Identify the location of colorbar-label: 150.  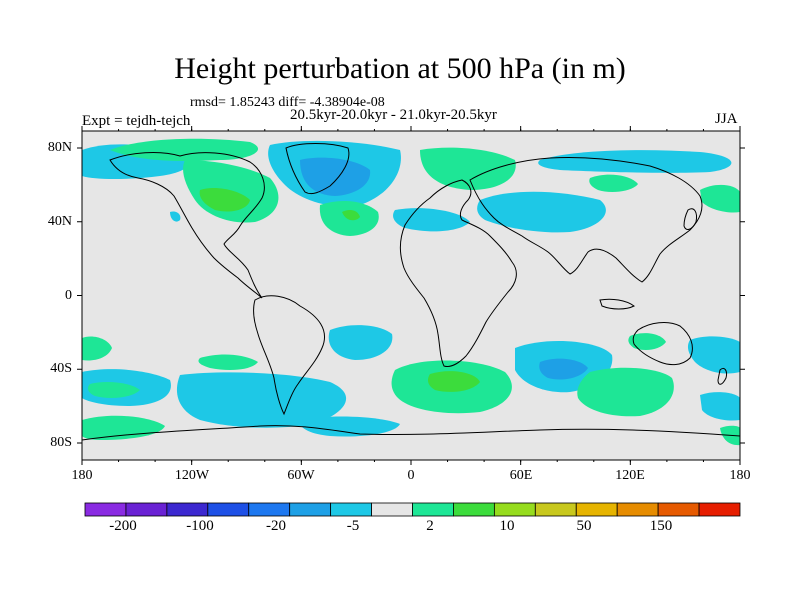
(661, 526).